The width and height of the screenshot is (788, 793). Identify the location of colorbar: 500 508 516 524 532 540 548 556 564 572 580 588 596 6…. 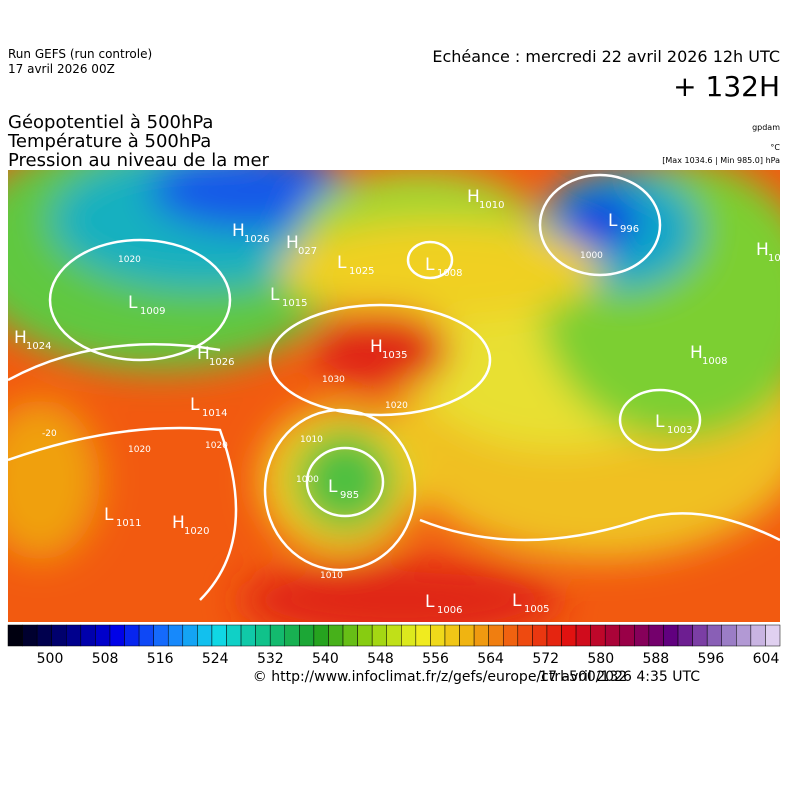
(394, 645).